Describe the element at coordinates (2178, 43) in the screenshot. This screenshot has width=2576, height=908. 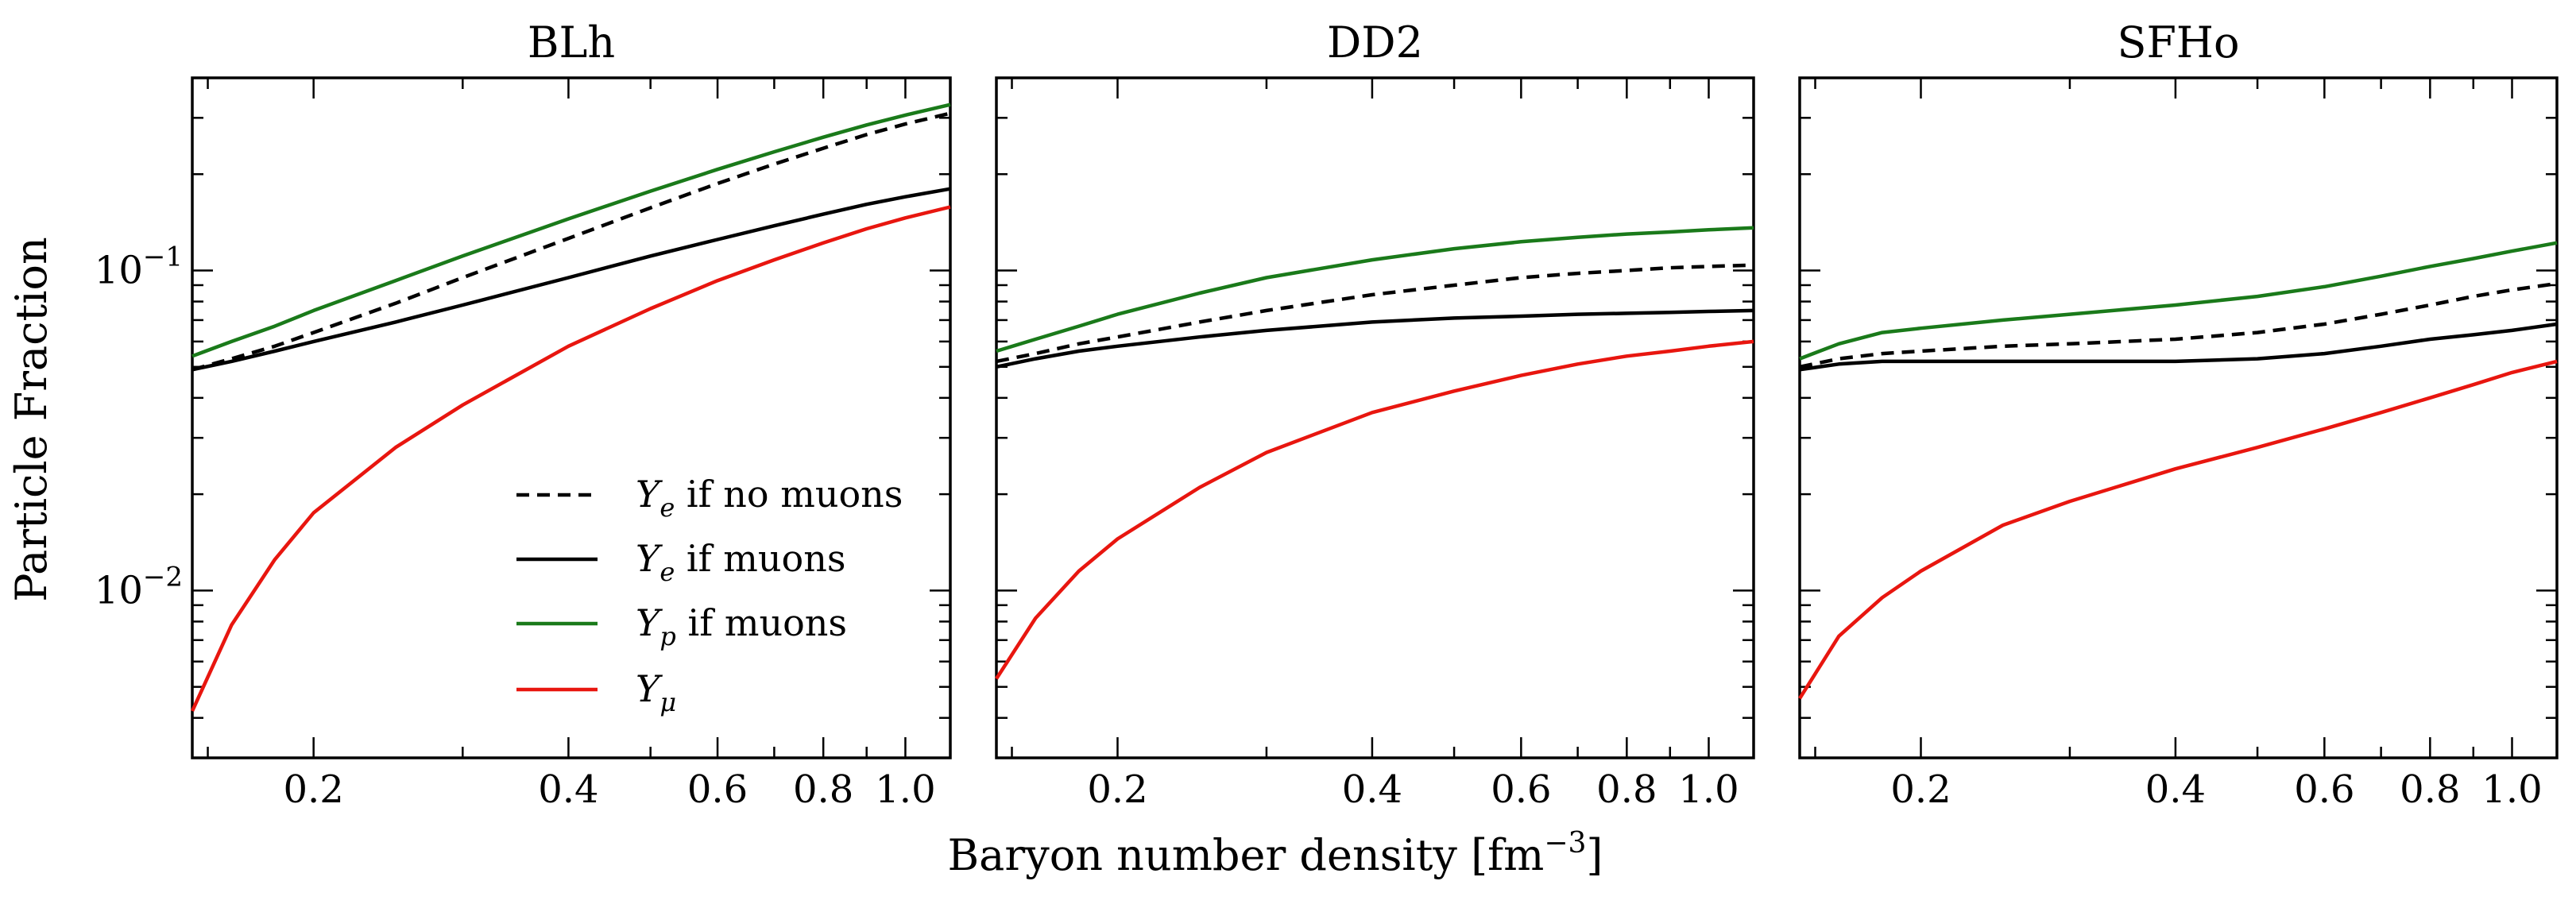
I see `panel-title: SFHo` at that location.